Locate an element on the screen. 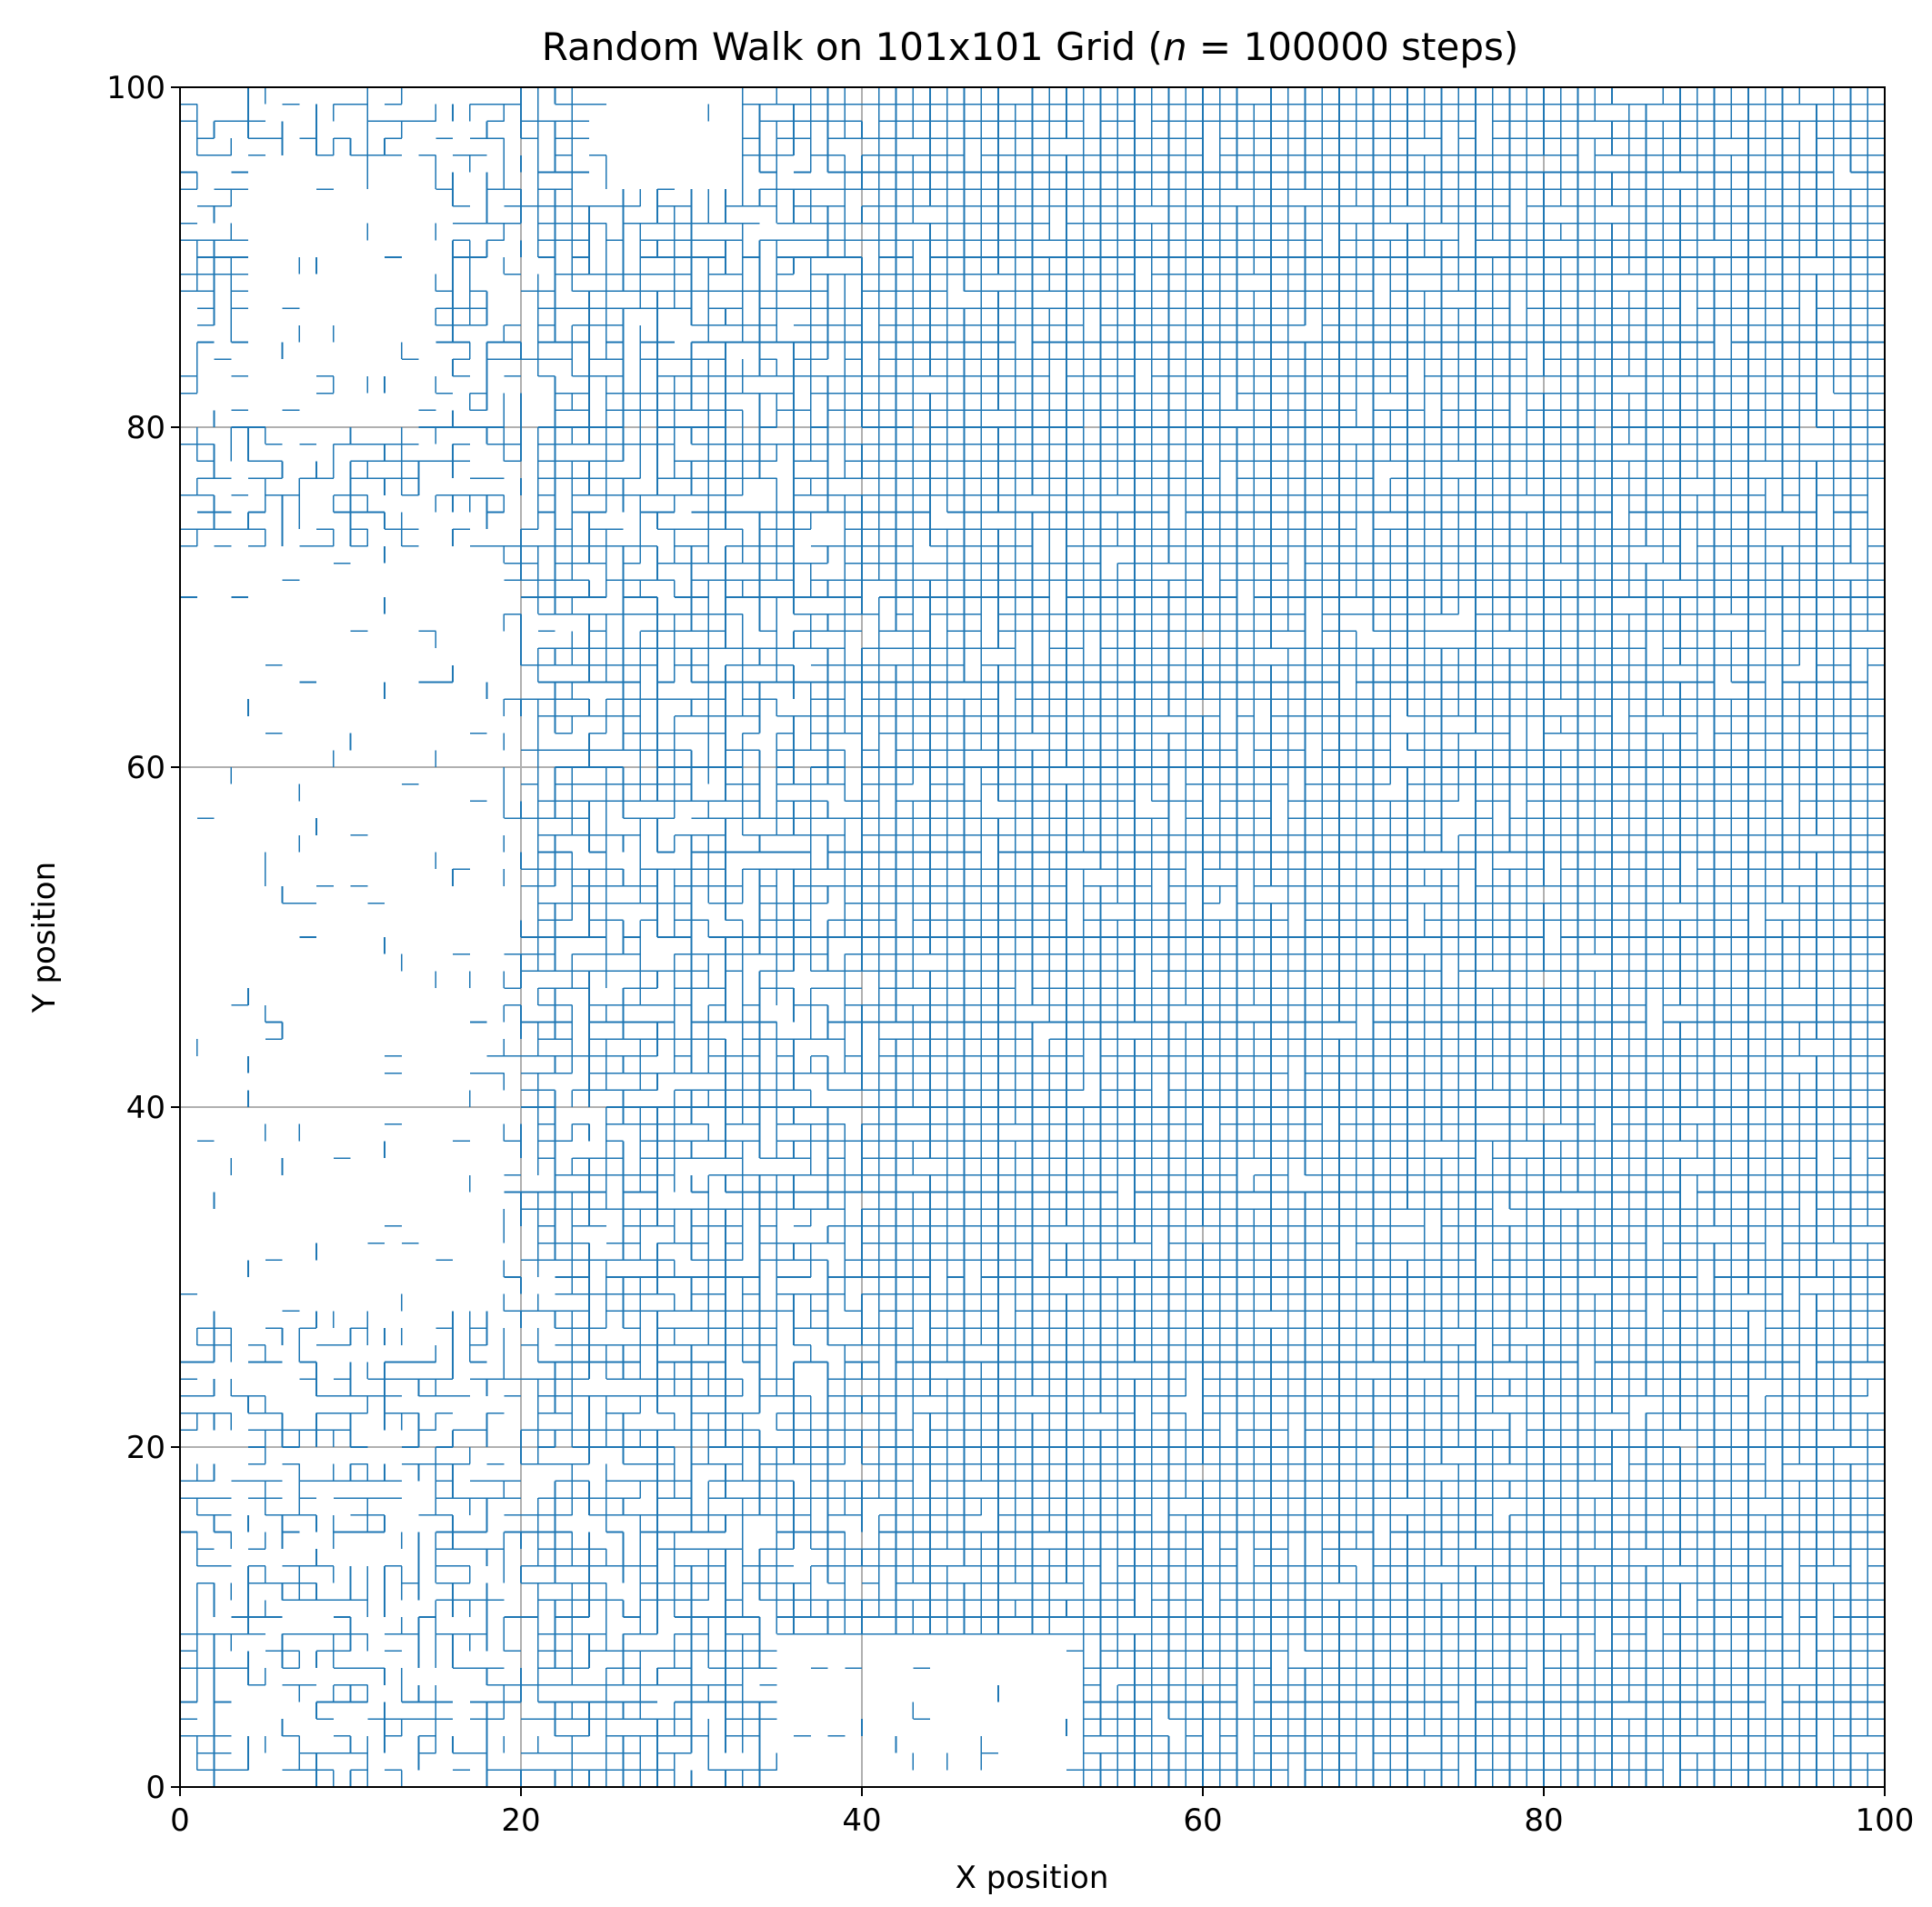 The image size is (1932, 1907). y-tick-label: 40 is located at coordinates (145, 1108).